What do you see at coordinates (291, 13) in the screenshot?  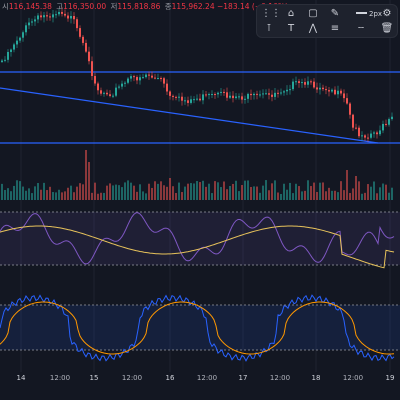 I see `lock-icon: ⌂` at bounding box center [291, 13].